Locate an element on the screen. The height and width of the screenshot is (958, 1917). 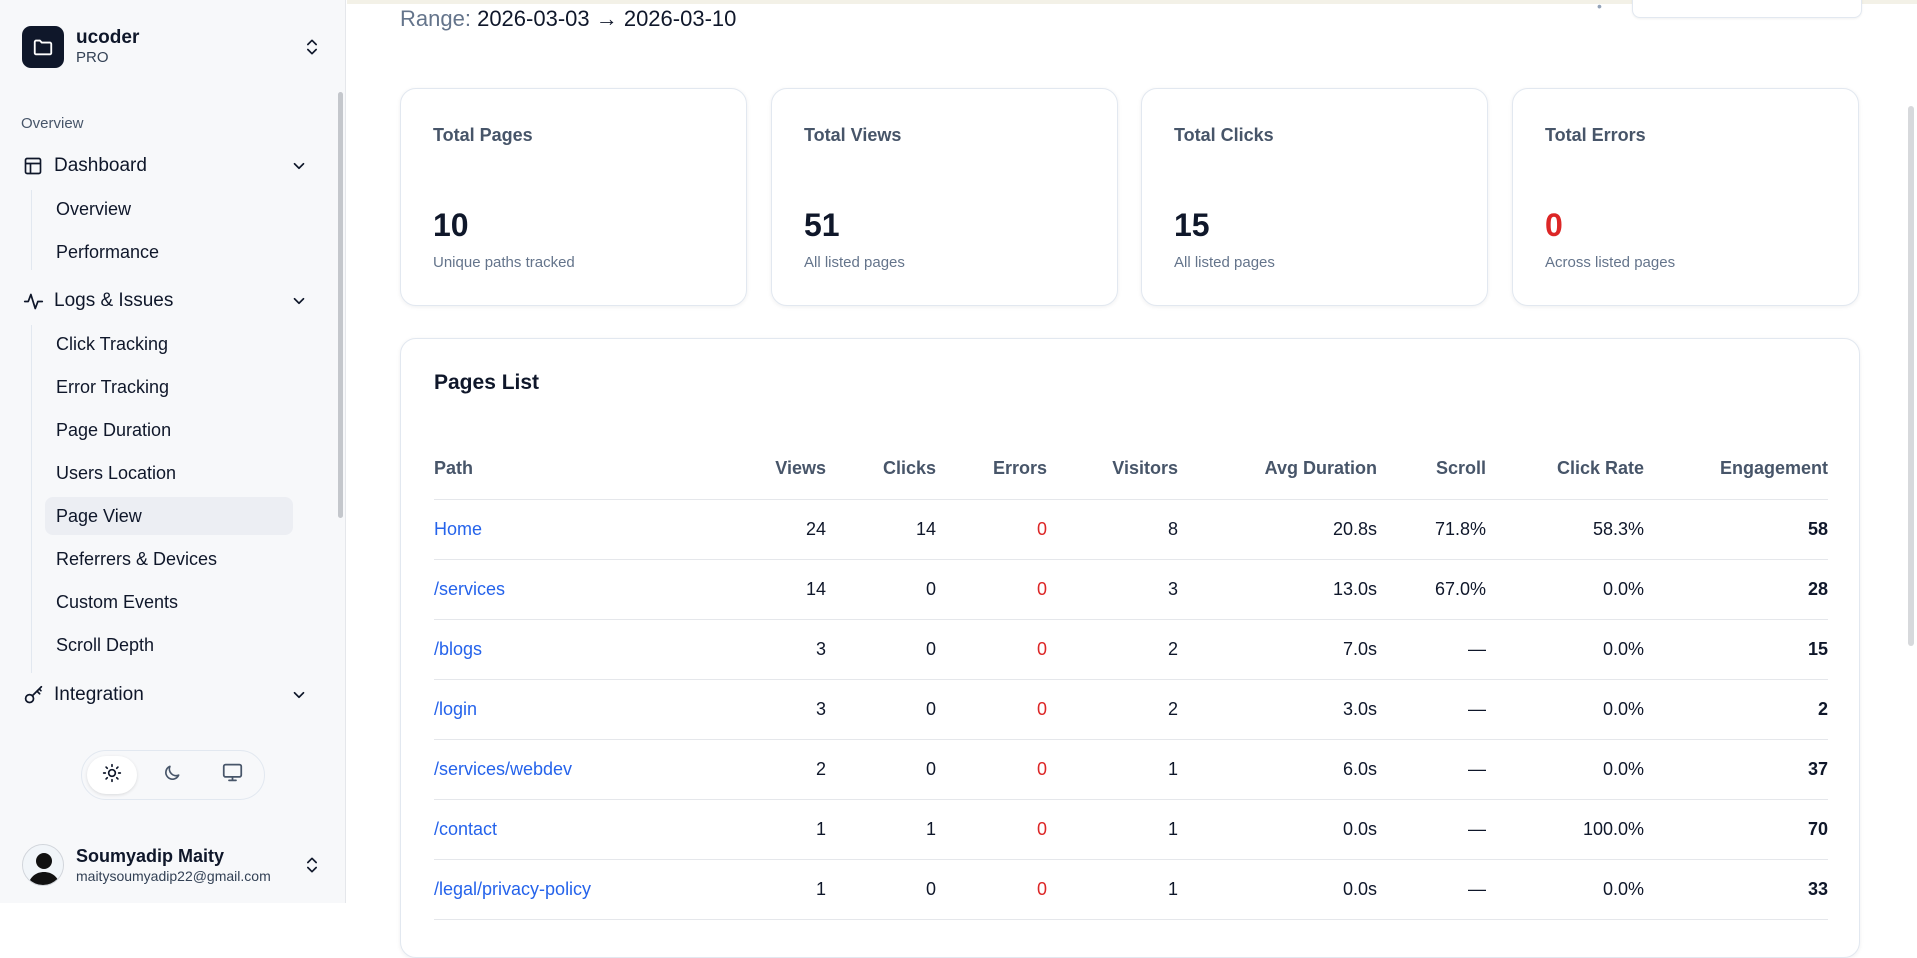
range-value: 2026-03-03 → 2026-03-10 is located at coordinates (607, 18).